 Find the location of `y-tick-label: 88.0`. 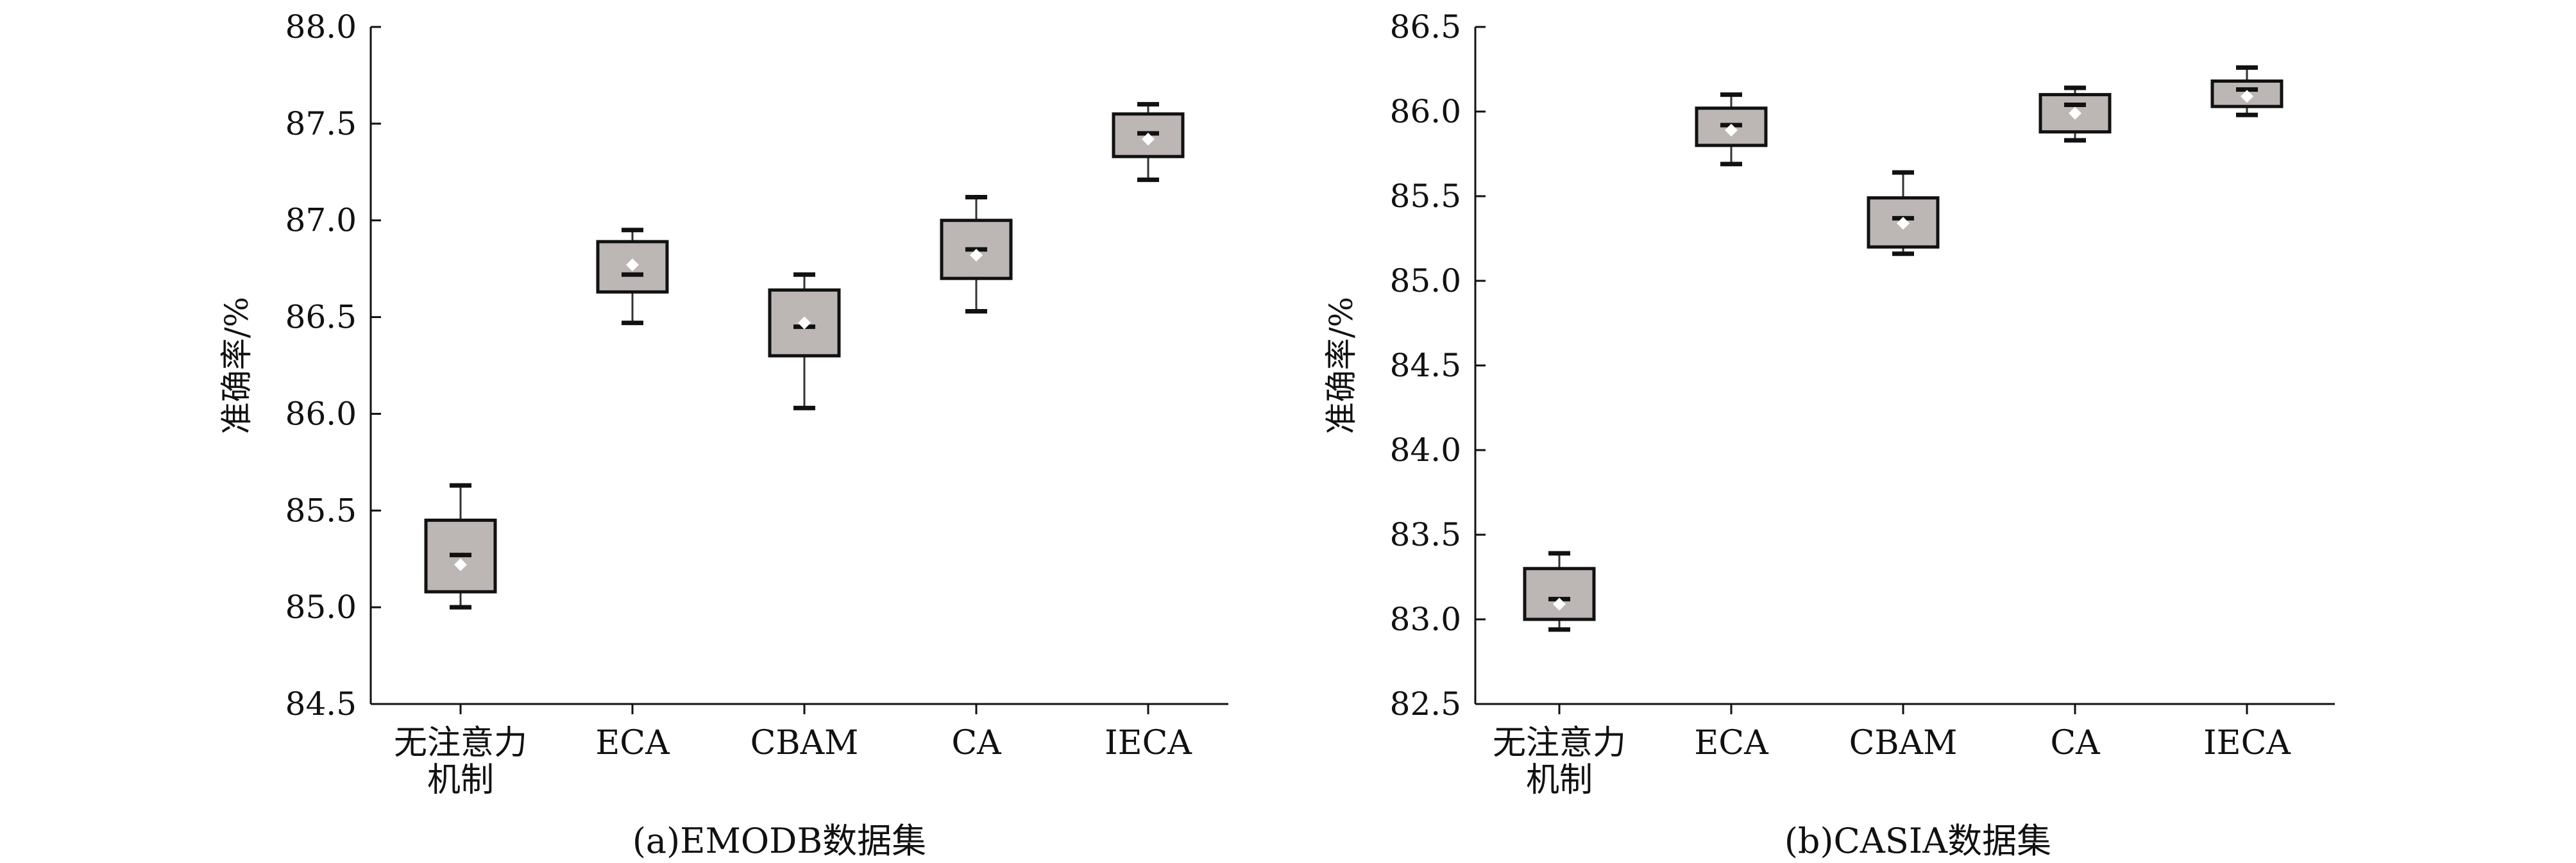

y-tick-label: 88.0 is located at coordinates (321, 27).